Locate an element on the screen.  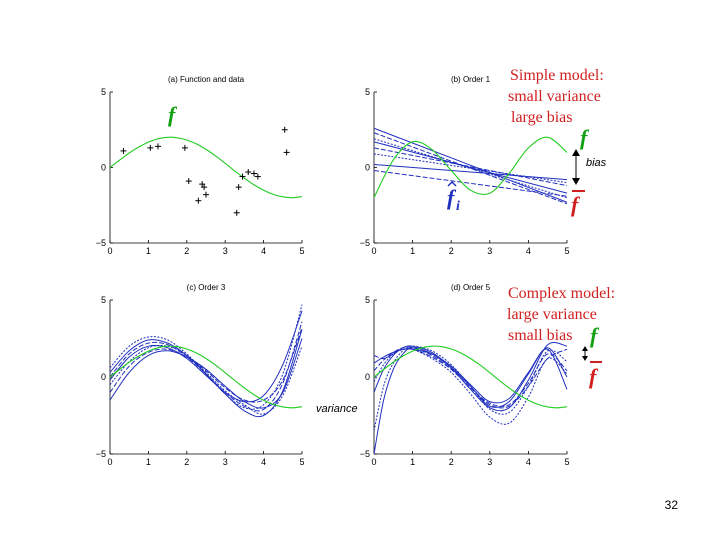
complex-model-line1: Complex model: is located at coordinates (561, 293).